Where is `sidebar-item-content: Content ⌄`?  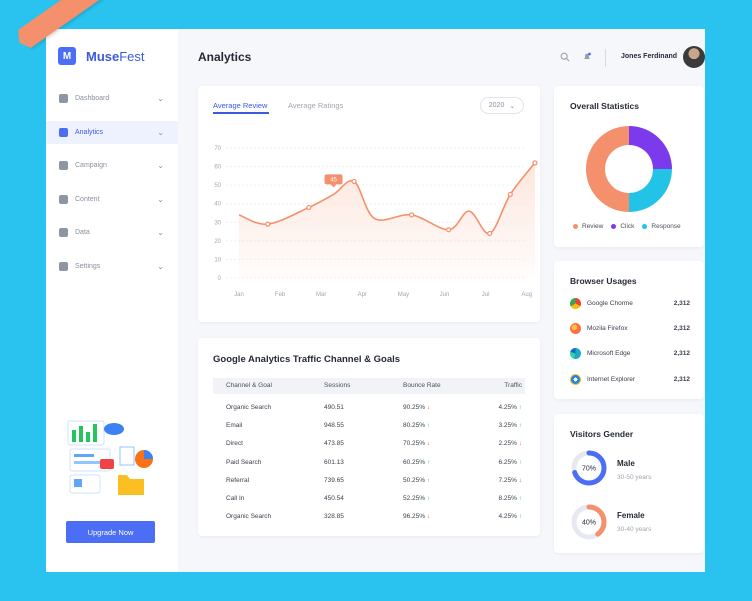 sidebar-item-content: Content ⌄ is located at coordinates (112, 199).